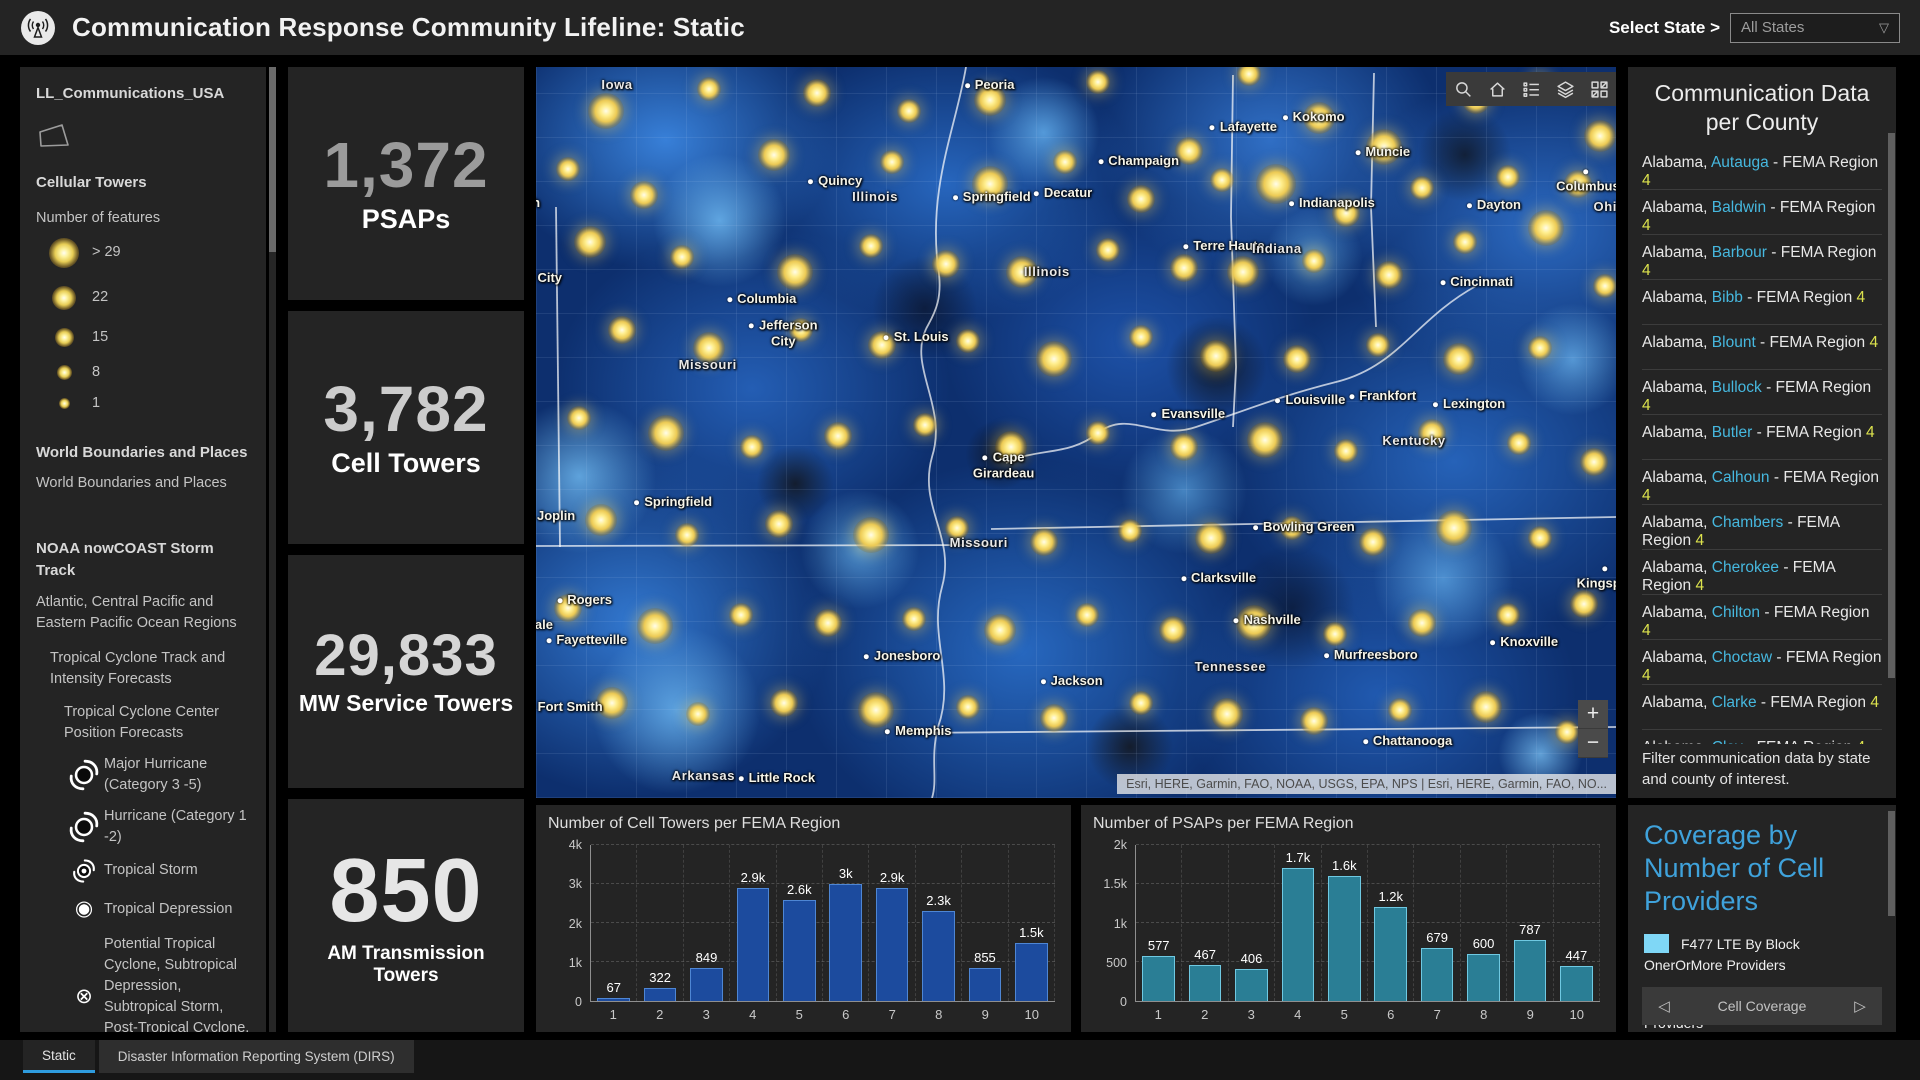  What do you see at coordinates (100, 336) in the screenshot?
I see `feature-class-label: 15` at bounding box center [100, 336].